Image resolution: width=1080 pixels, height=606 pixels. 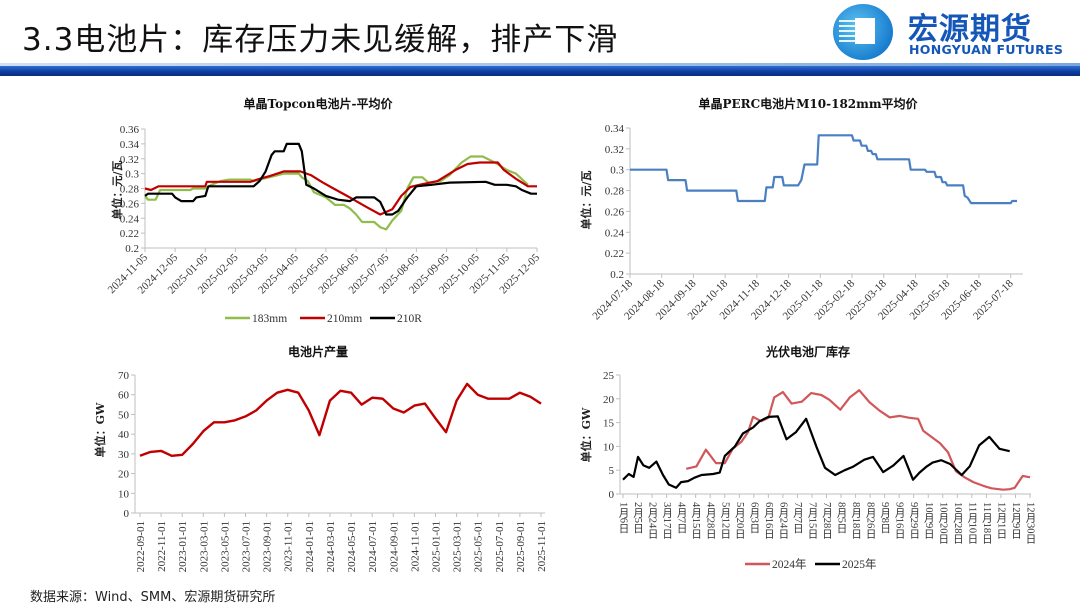 I want to click on x-tick-label: 6月16日, so click(x=768, y=520).